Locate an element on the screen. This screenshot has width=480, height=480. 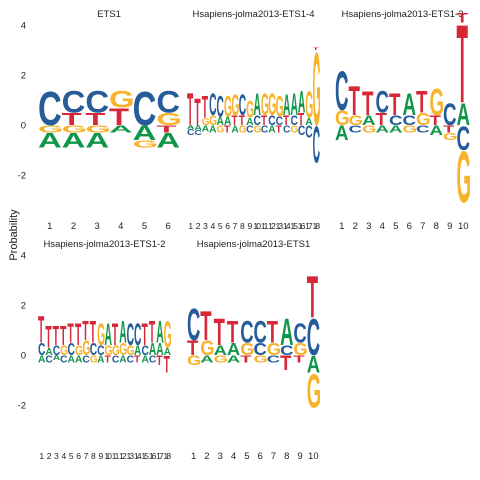
x-tick-label: 1 is located at coordinates (41, 456).